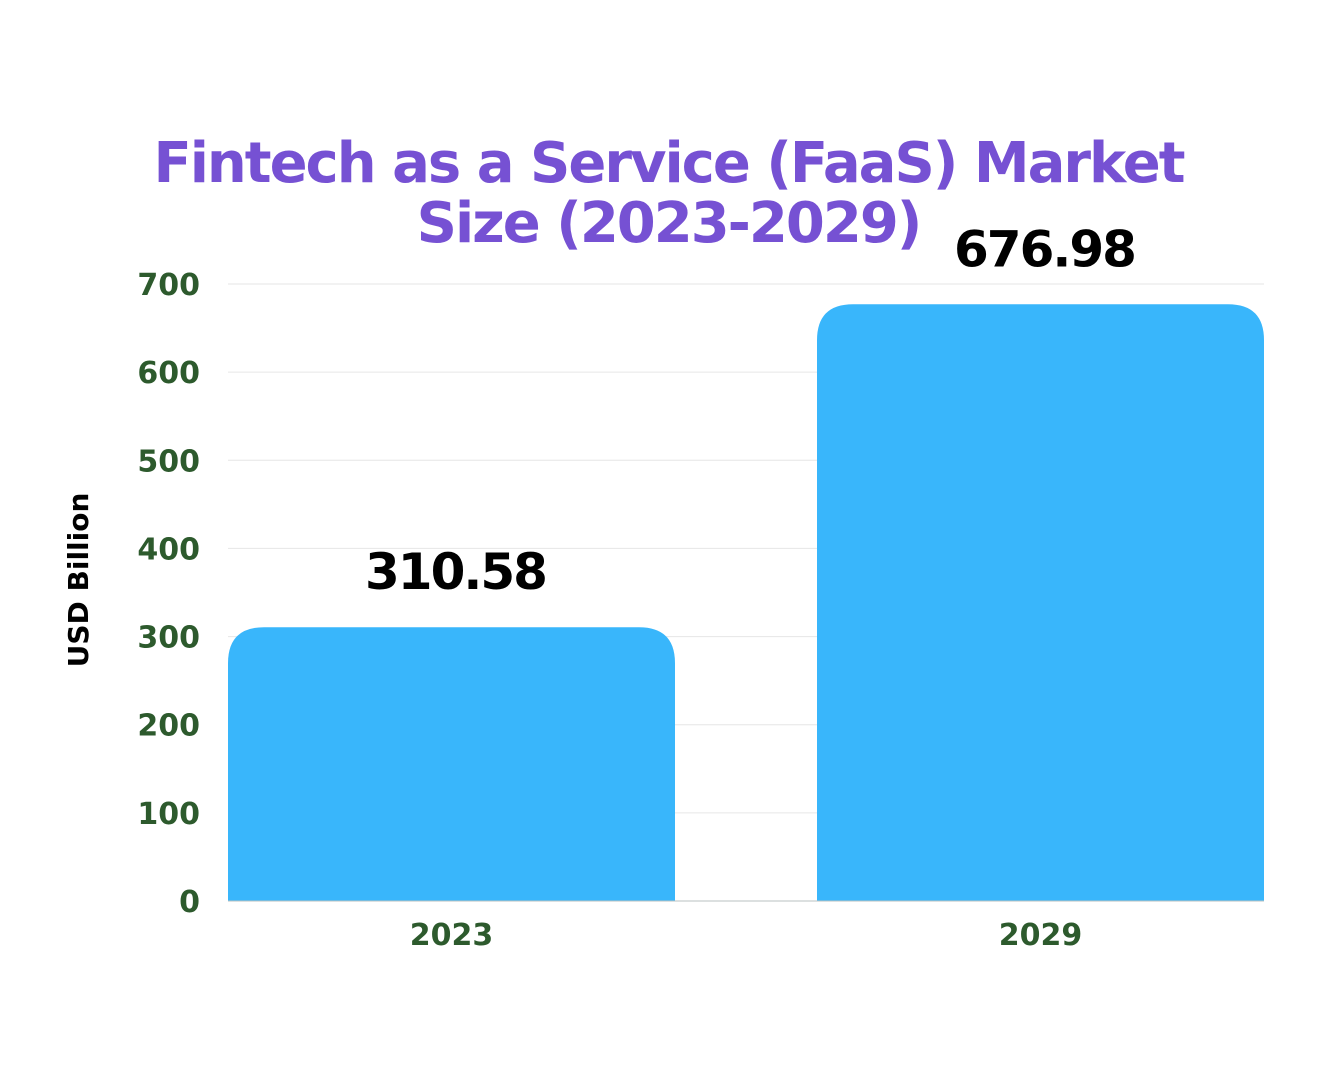 This screenshot has height=1080, width=1337. What do you see at coordinates (168, 638) in the screenshot?
I see `y-tick-label: 300` at bounding box center [168, 638].